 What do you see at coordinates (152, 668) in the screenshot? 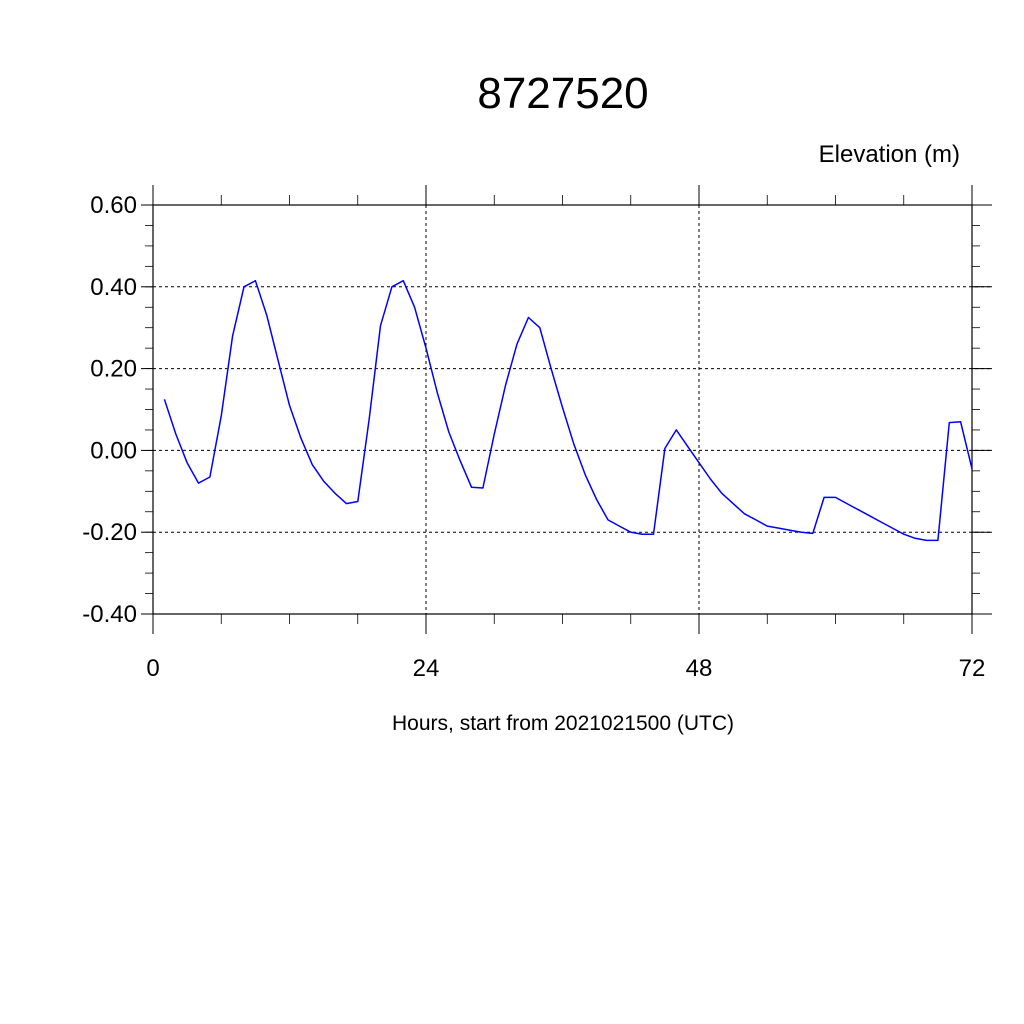
I see `x-tick-label: 0` at bounding box center [152, 668].